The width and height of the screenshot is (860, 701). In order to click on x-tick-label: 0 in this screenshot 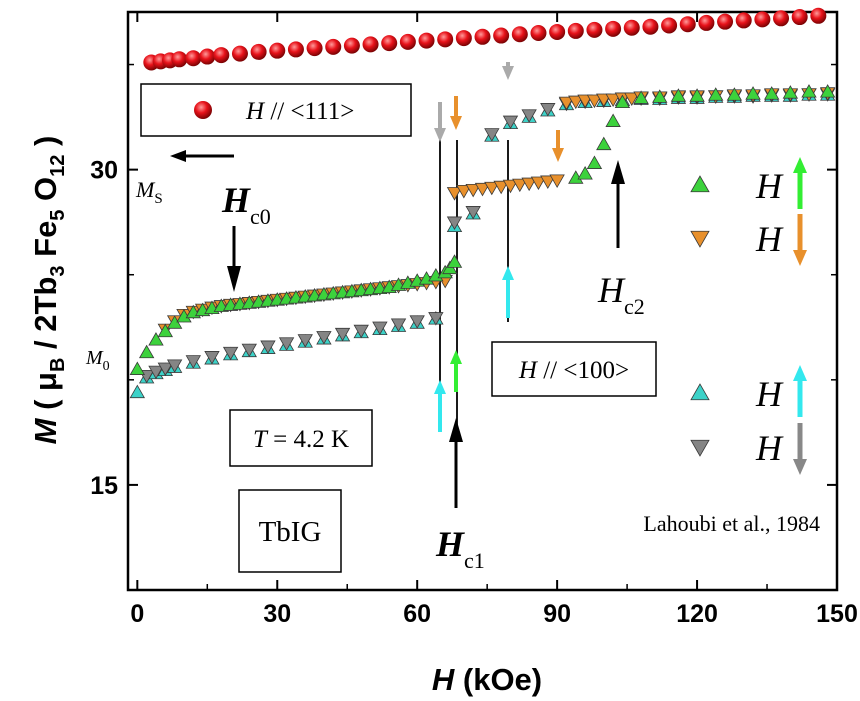, I will do `click(137, 614)`.